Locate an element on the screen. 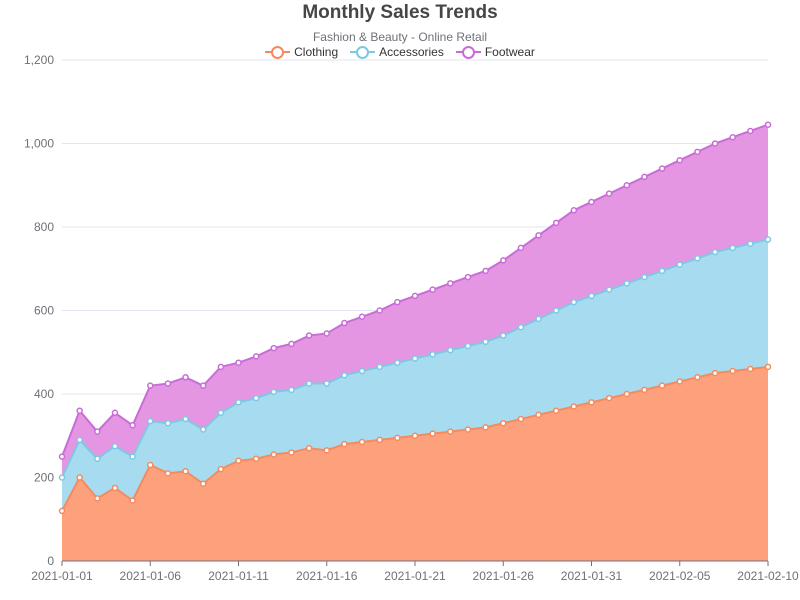  y-tick-label: 200 is located at coordinates (44, 478).